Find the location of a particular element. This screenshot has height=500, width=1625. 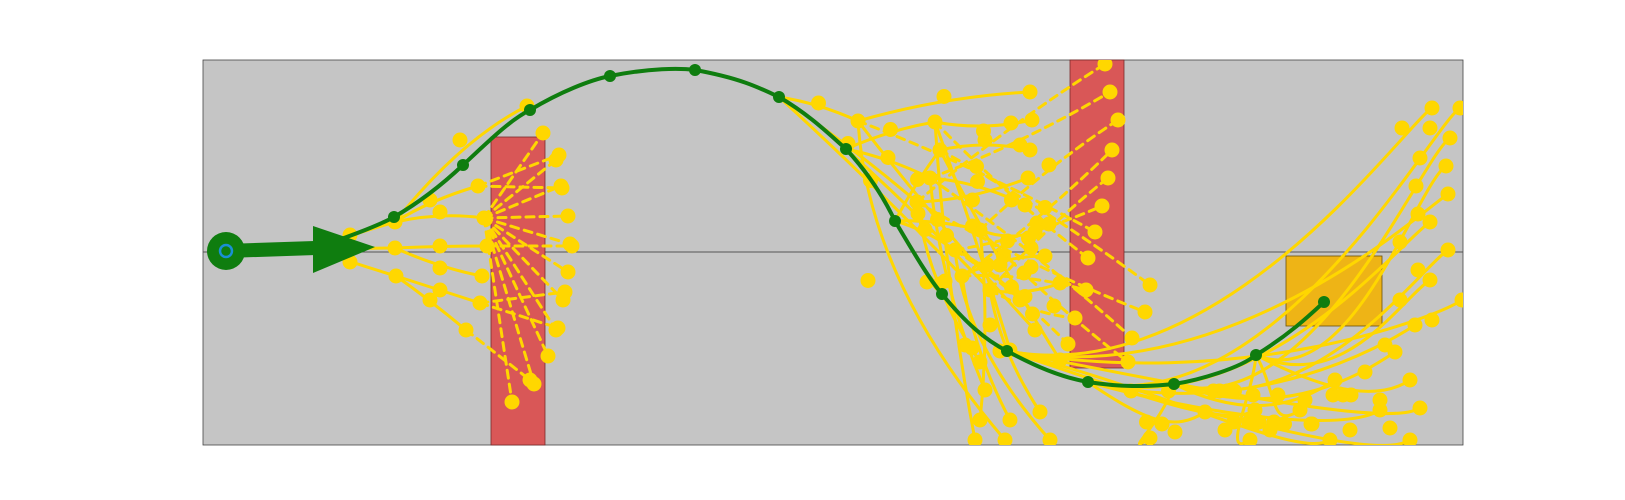

heading-arrow-icon is located at coordinates (344, 249).